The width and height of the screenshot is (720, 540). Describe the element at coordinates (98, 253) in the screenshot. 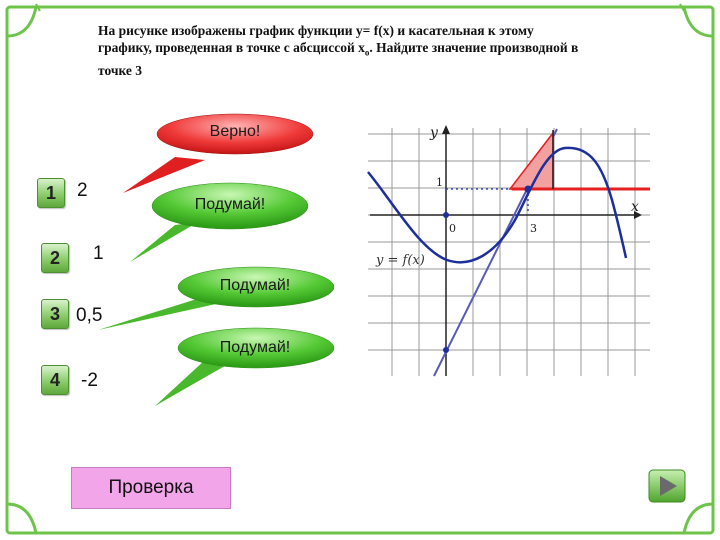

I see `option-2-value: 1` at that location.